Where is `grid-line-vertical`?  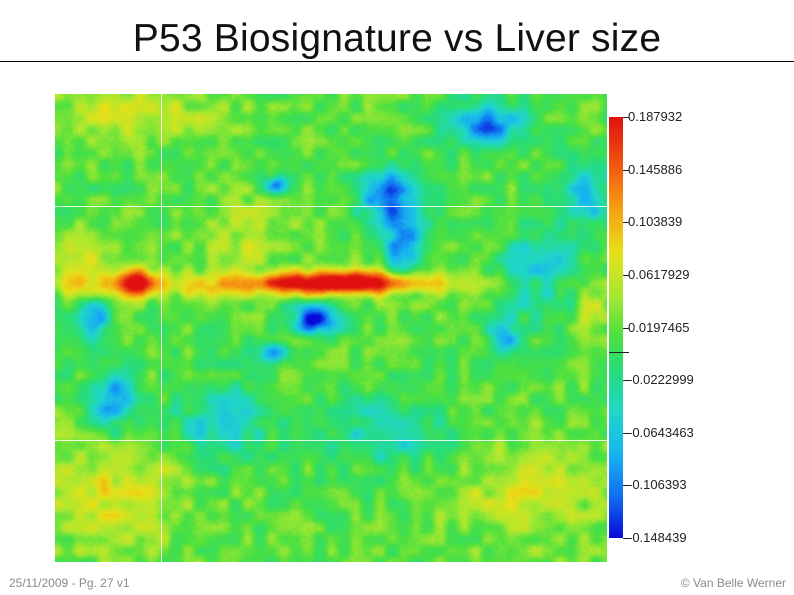
grid-line-vertical is located at coordinates (161, 328).